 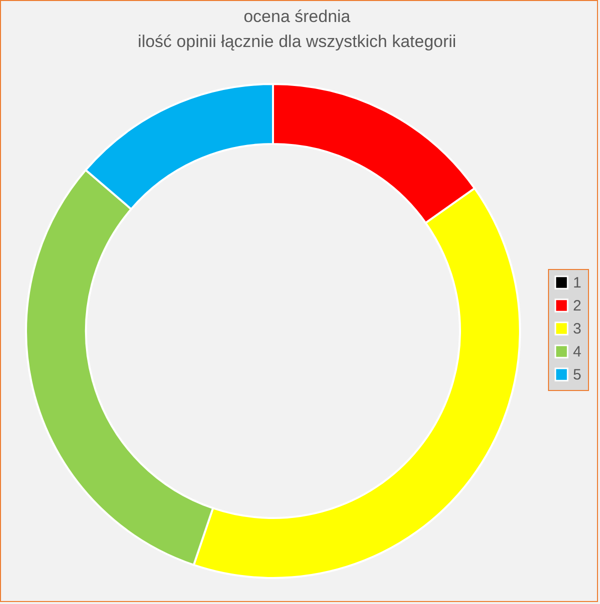 What do you see at coordinates (577, 352) in the screenshot?
I see `legend-label: 4` at bounding box center [577, 352].